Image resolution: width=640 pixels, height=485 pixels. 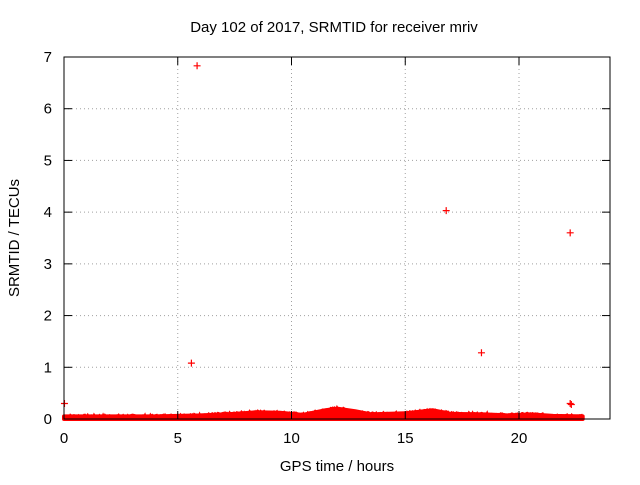 I want to click on y-tick-label: 2, so click(x=48, y=316).